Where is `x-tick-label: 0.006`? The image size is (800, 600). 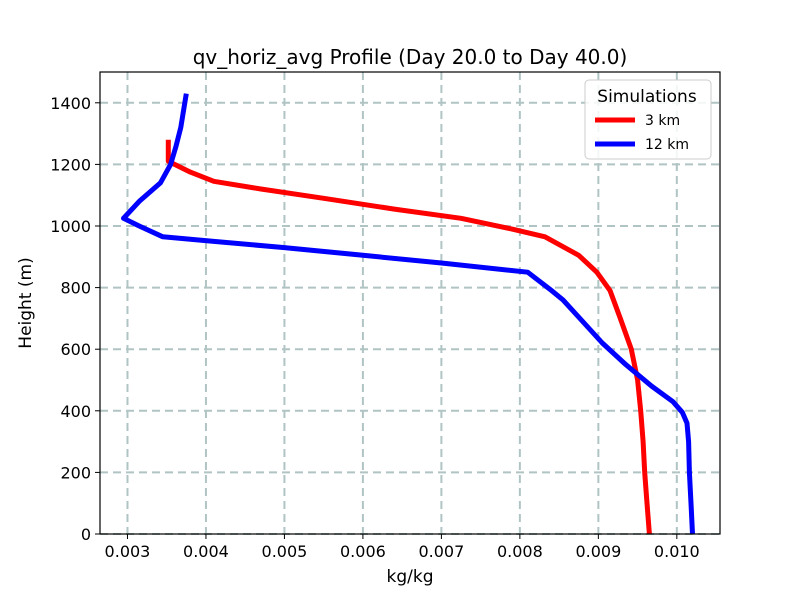 x-tick-label: 0.006 is located at coordinates (363, 551).